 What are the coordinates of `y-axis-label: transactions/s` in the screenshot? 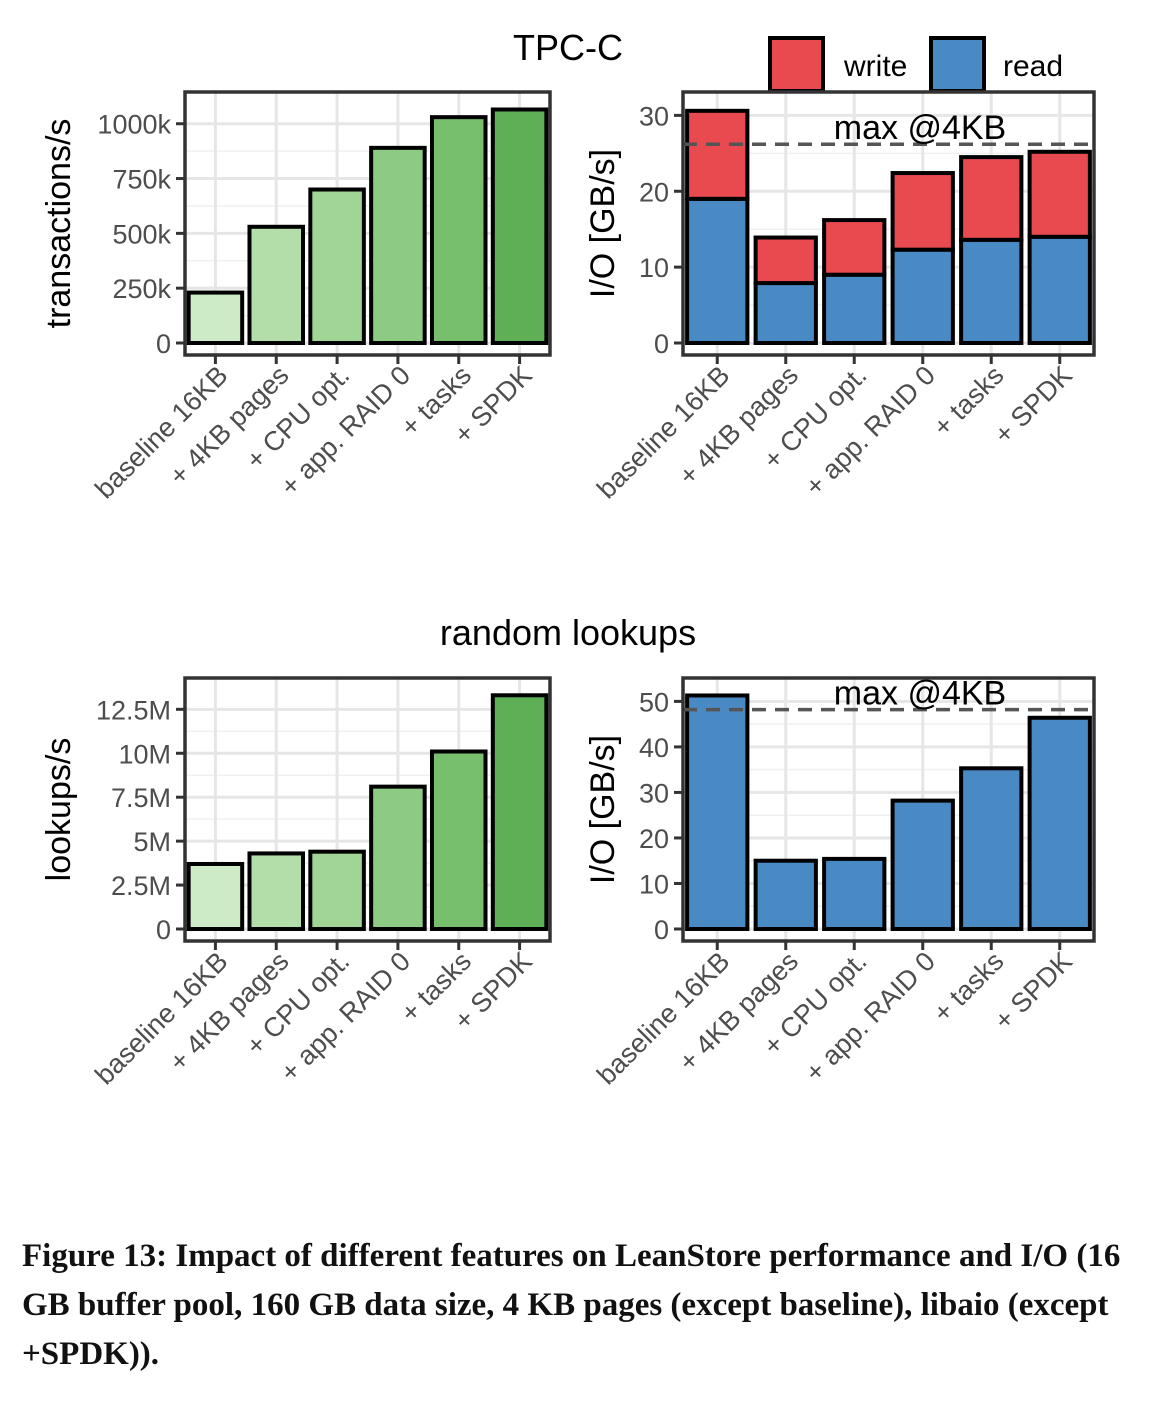 It's located at (59, 224).